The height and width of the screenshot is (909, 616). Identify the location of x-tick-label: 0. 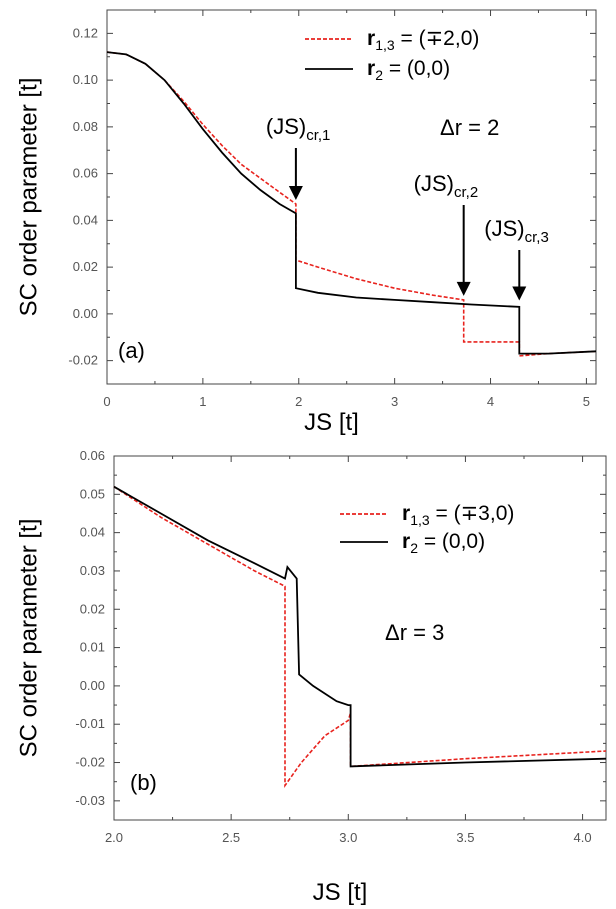
(106, 401).